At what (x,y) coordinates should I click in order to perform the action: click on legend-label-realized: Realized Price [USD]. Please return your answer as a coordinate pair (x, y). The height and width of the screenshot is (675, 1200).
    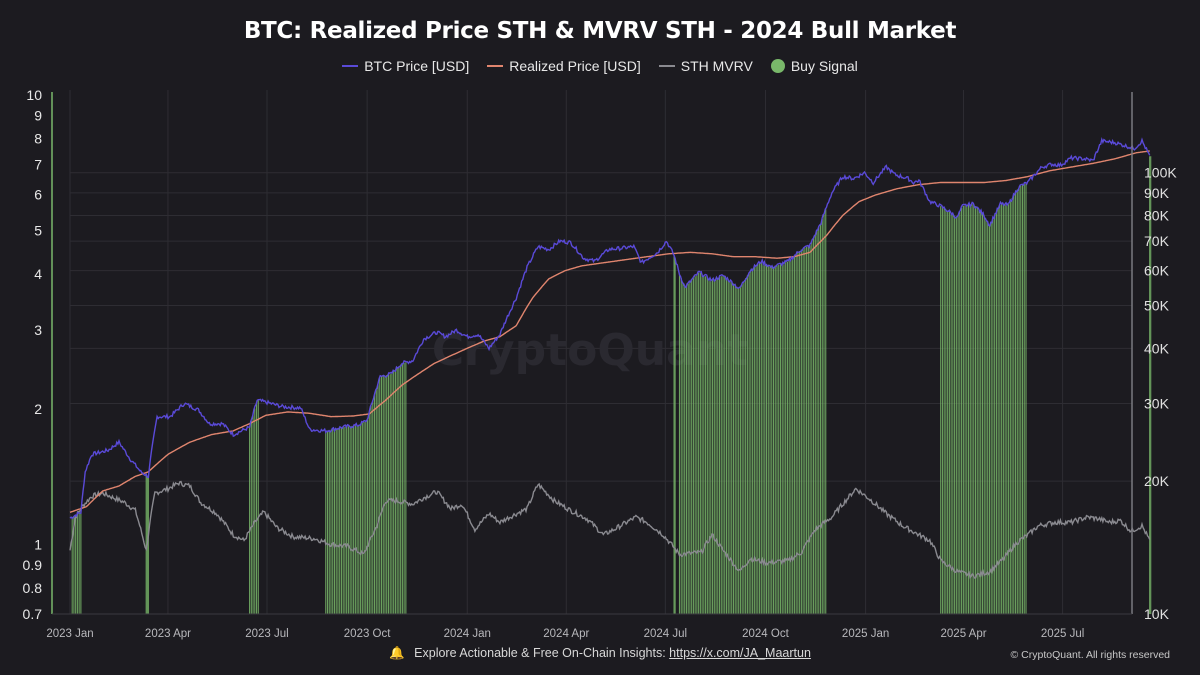
    Looking at the image, I should click on (575, 66).